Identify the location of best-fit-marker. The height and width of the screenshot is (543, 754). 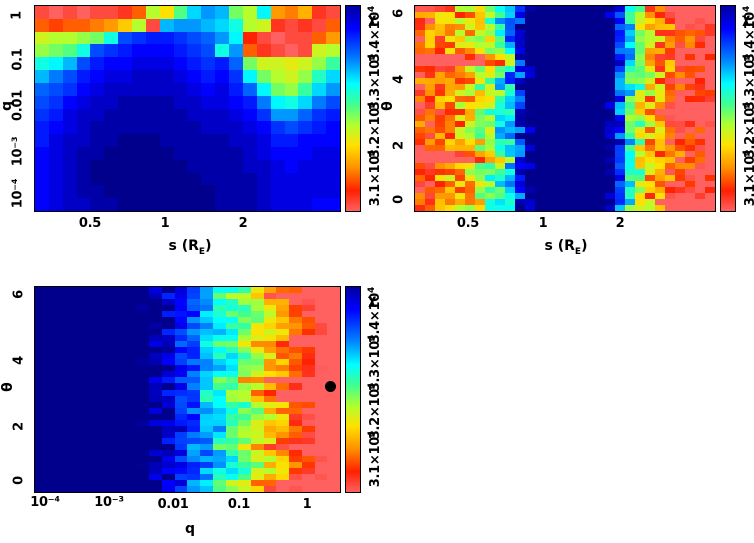
(330, 386).